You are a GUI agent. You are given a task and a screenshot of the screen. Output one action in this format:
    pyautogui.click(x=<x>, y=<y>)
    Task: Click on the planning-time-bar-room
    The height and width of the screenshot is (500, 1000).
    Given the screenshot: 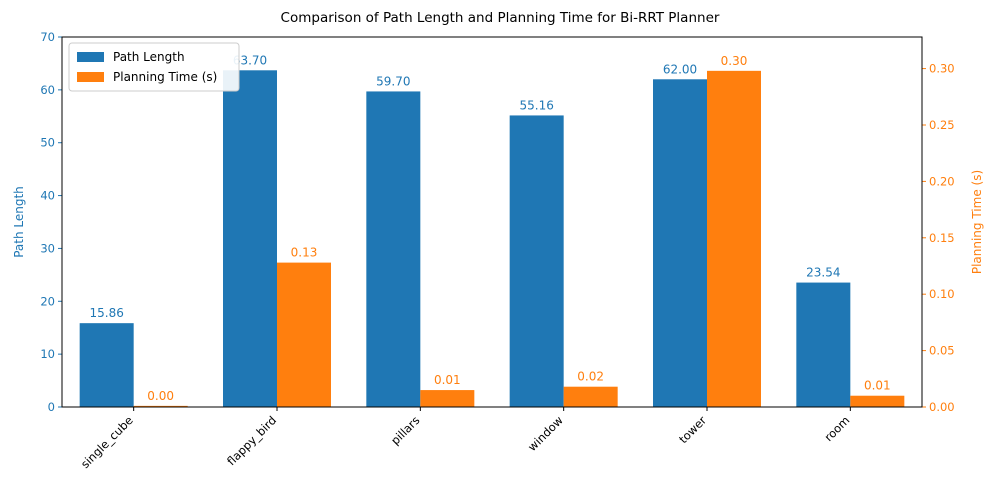 What is the action you would take?
    pyautogui.click(x=877, y=401)
    